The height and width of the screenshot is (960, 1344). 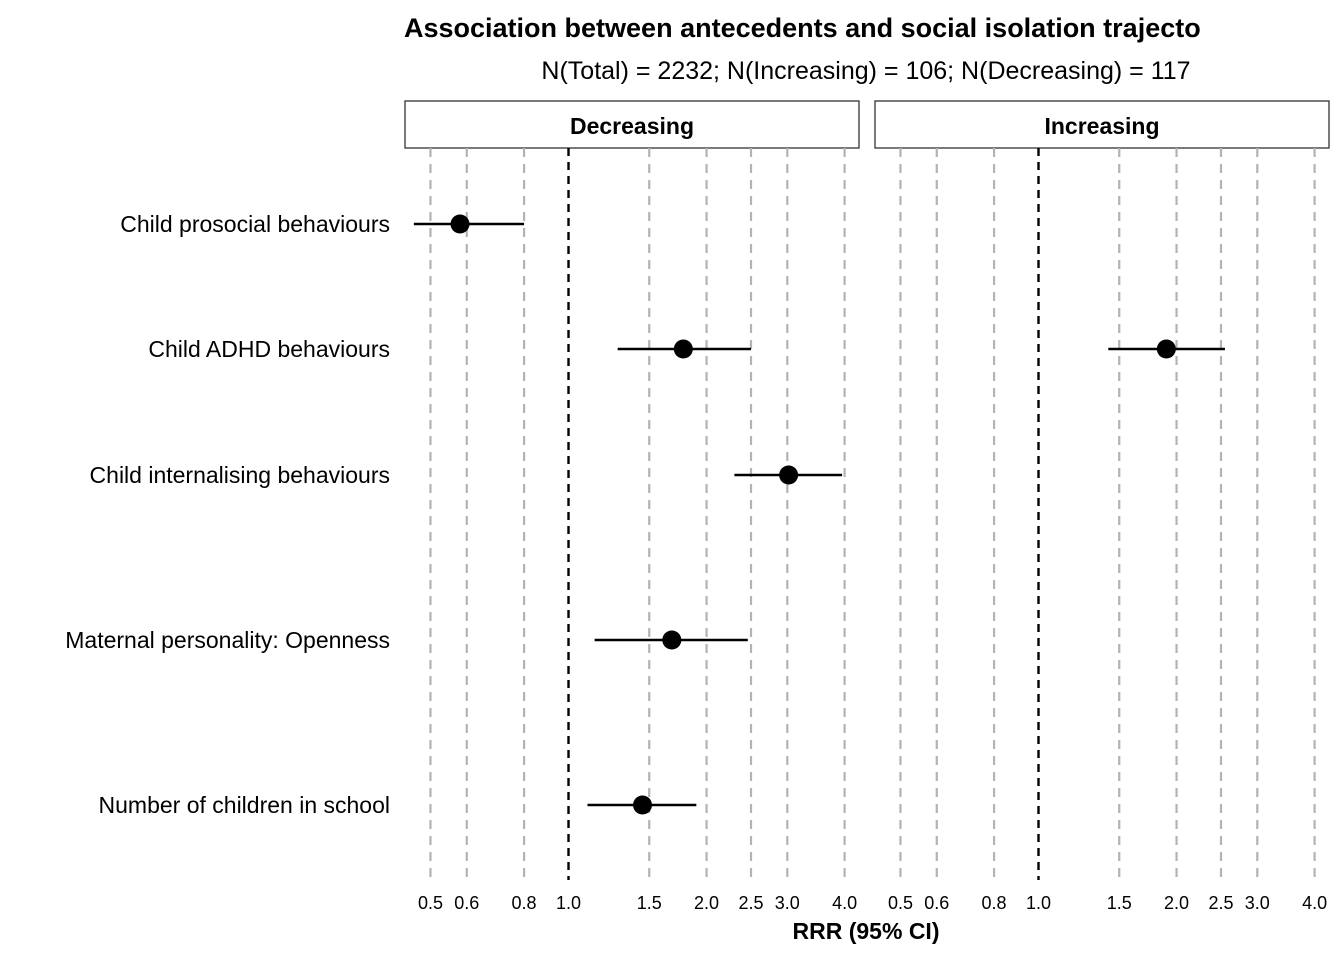 What do you see at coordinates (269, 349) in the screenshot?
I see `y-tick-label: Child ADHD behaviours` at bounding box center [269, 349].